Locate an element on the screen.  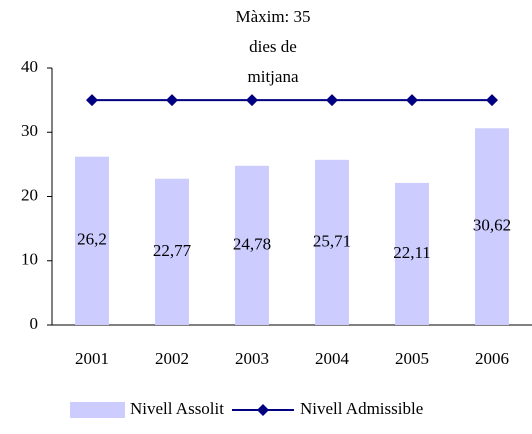
x-tick-label: 2003 is located at coordinates (252, 358).